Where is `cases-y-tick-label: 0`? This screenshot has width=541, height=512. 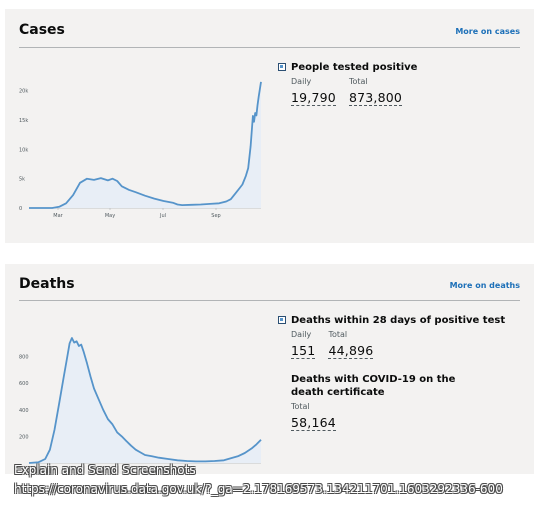 cases-y-tick-label: 0 is located at coordinates (20, 209).